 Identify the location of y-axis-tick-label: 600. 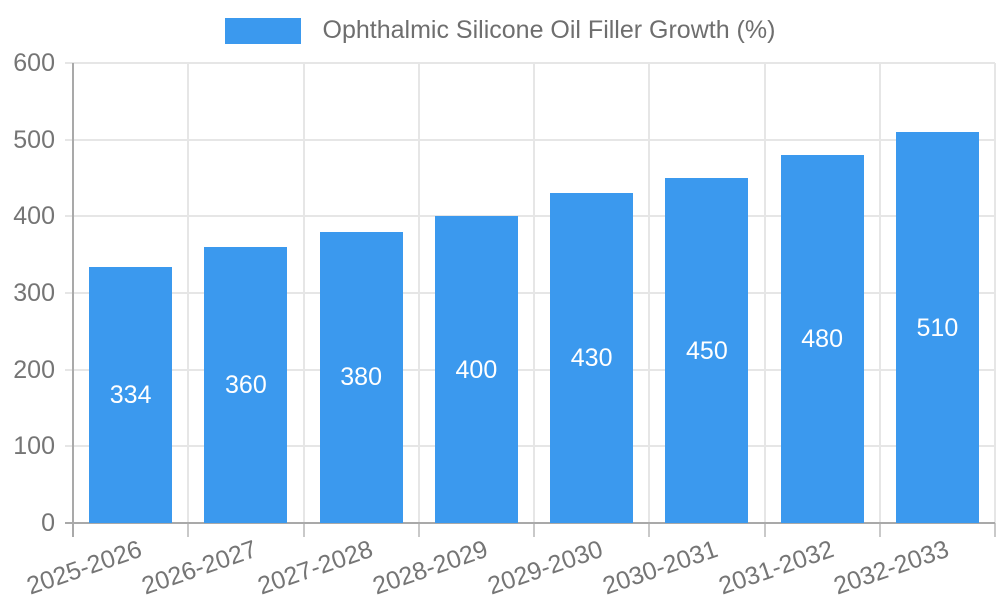
(34, 63).